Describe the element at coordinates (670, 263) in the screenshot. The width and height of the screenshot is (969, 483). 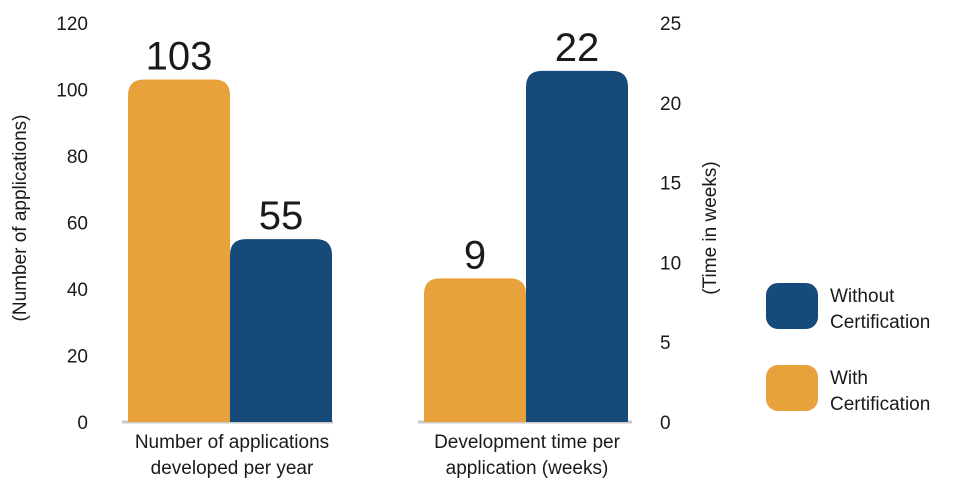
I see `y-tick-label: 10` at that location.